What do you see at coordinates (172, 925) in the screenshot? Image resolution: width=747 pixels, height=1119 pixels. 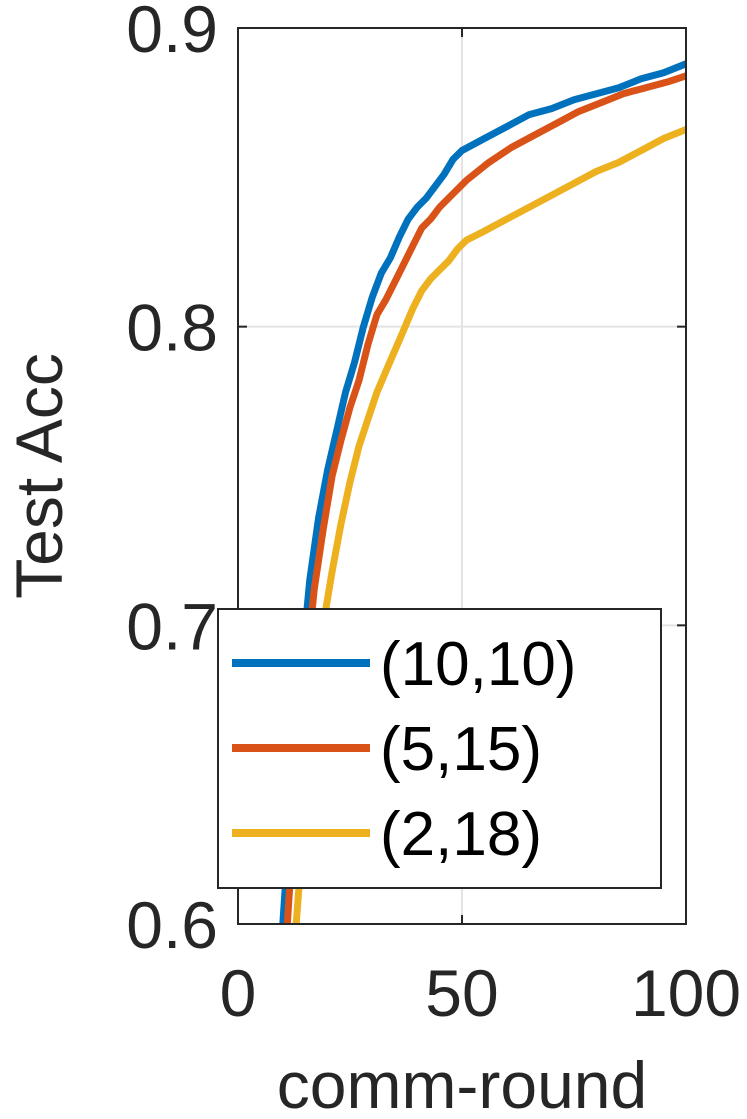 I see `y-tick-label: 0.6` at bounding box center [172, 925].